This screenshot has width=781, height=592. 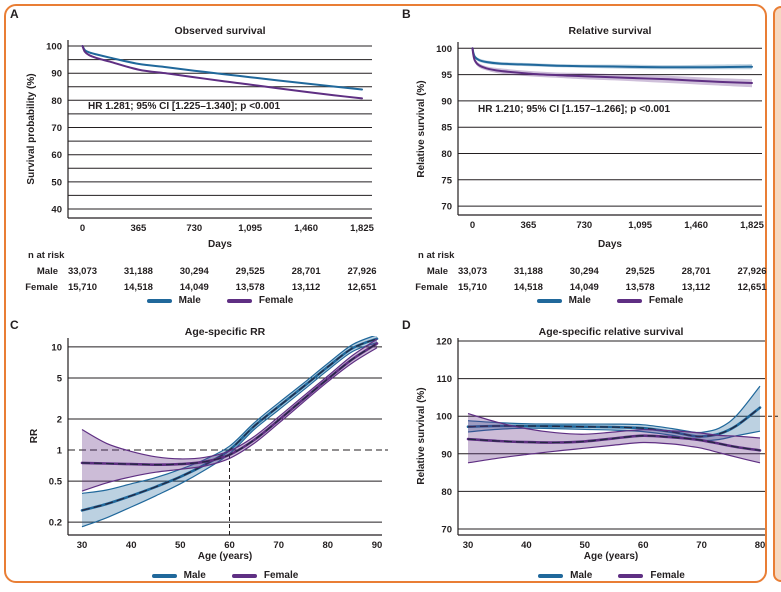 I want to click on y-axis-label: RR, so click(x=34, y=435).